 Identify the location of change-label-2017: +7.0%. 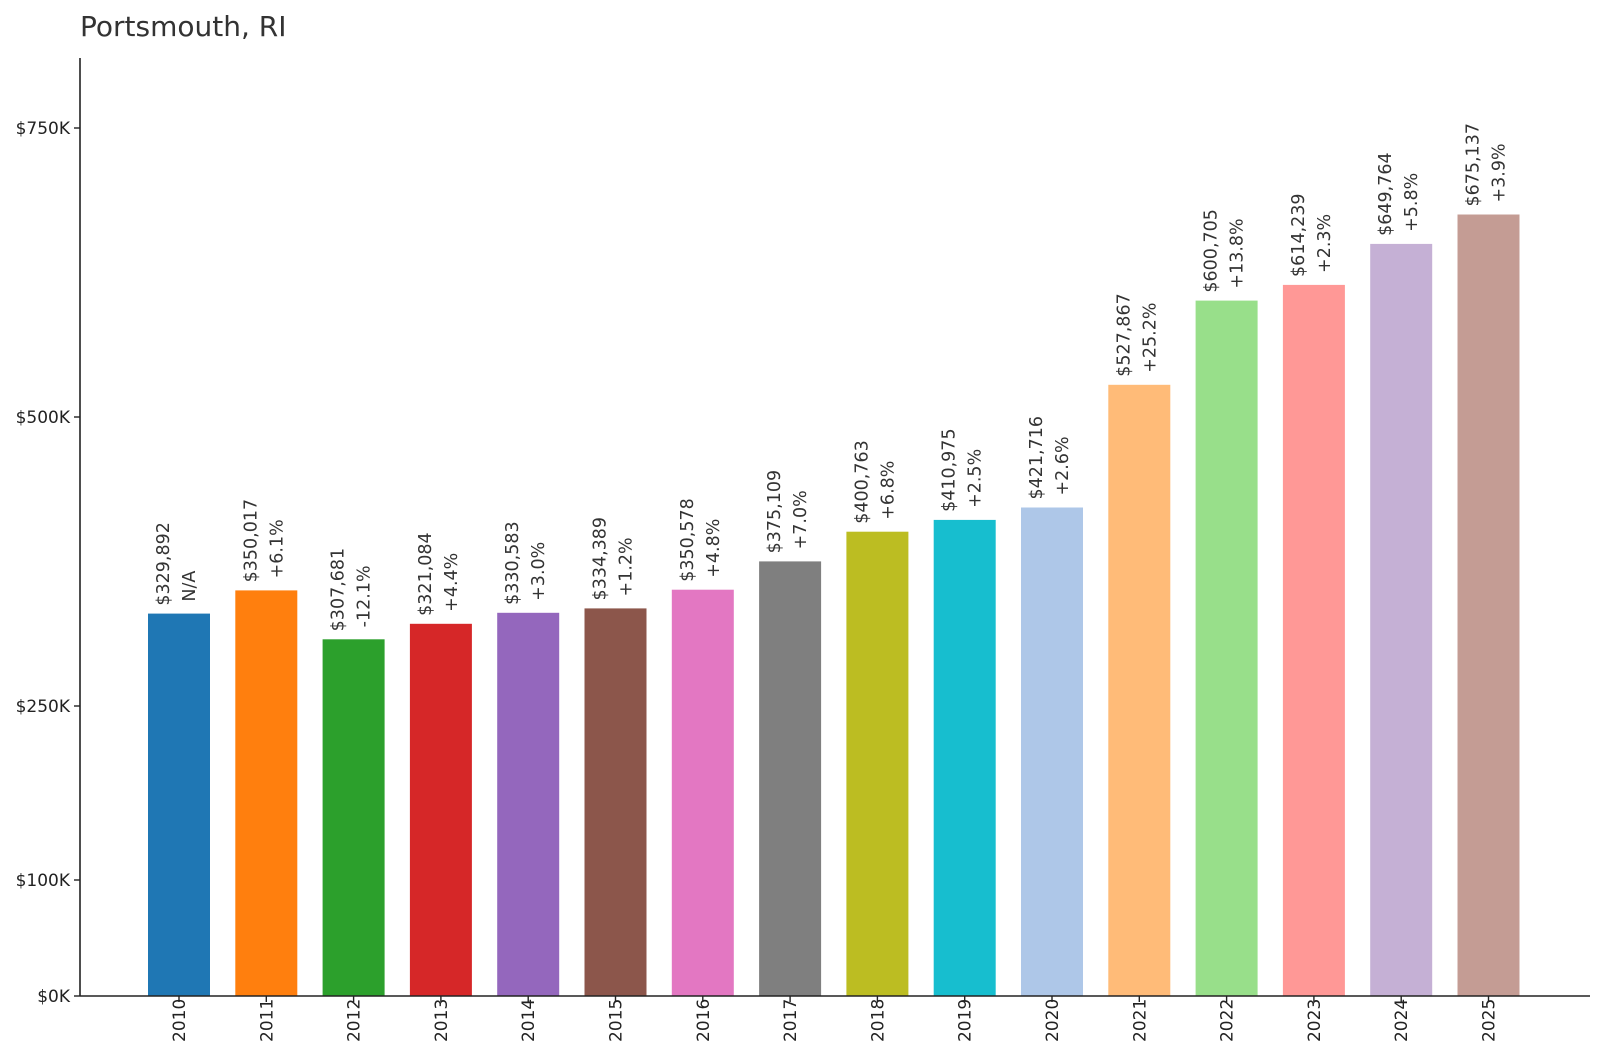
(801, 519).